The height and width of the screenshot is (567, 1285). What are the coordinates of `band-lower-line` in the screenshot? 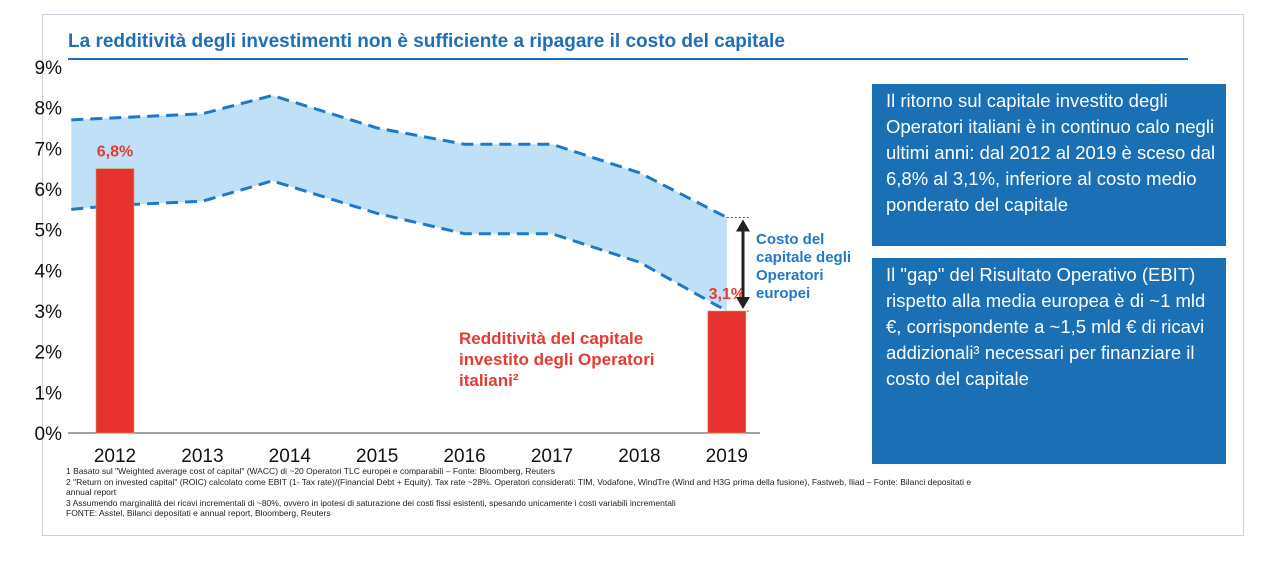 It's located at (399, 246).